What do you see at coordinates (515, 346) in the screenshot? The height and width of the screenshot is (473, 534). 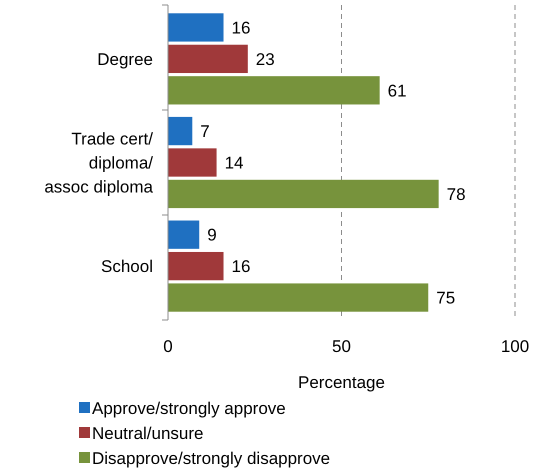 I see `x-tick-label: 100` at bounding box center [515, 346].